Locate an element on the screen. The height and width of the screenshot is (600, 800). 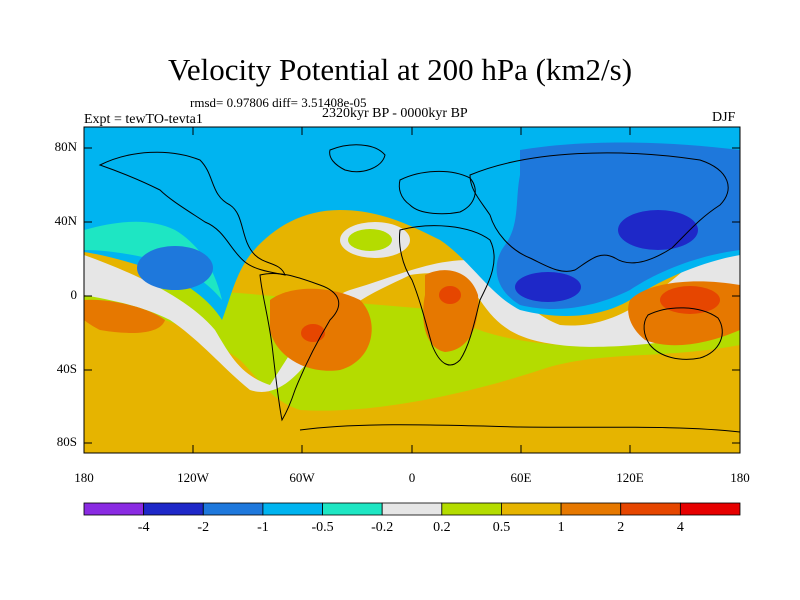
asia-coast is located at coordinates (599, 212).